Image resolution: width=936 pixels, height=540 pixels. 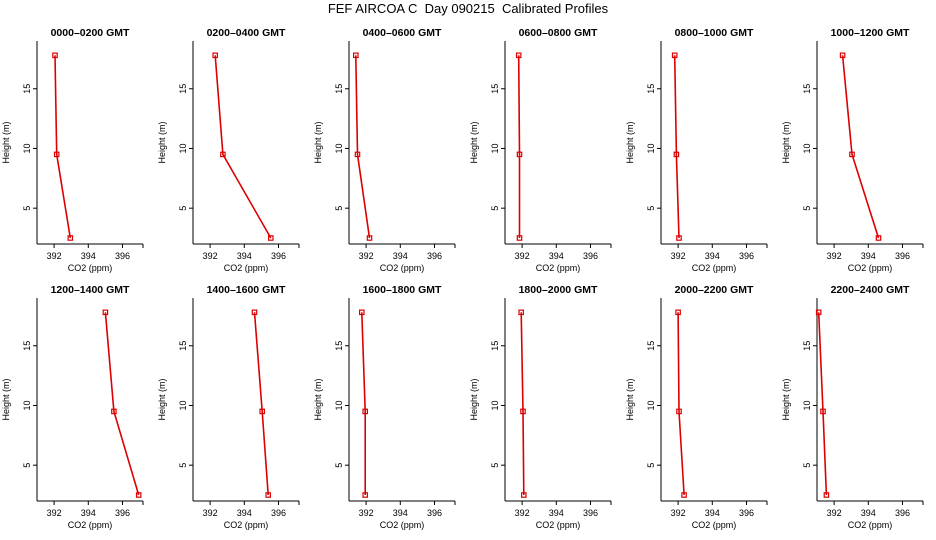 What do you see at coordinates (558, 33) in the screenshot?
I see `panel-title: 0600–0800 GMT` at bounding box center [558, 33].